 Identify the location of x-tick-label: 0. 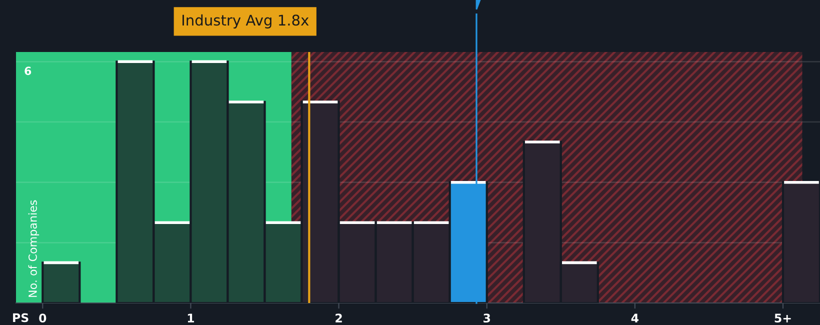
(42, 318).